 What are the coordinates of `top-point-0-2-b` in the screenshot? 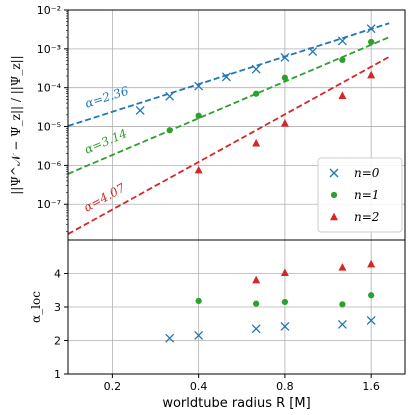 It's located at (199, 86).